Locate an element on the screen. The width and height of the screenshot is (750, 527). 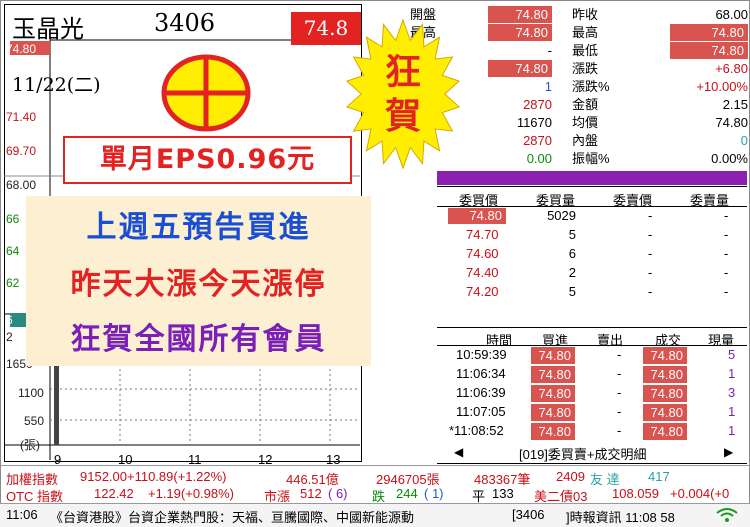
star-text-1: 狂 is located at coordinates (403, 72).